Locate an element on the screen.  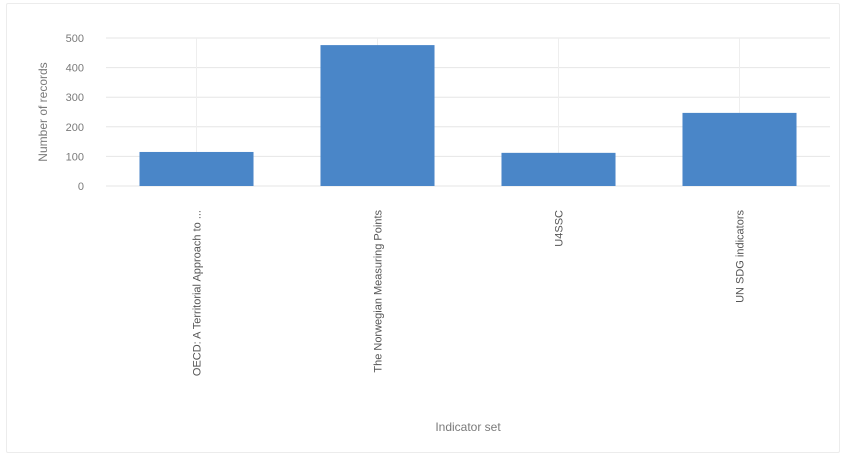
x-tick-label: The Norwegian Measuring Points is located at coordinates (379, 291).